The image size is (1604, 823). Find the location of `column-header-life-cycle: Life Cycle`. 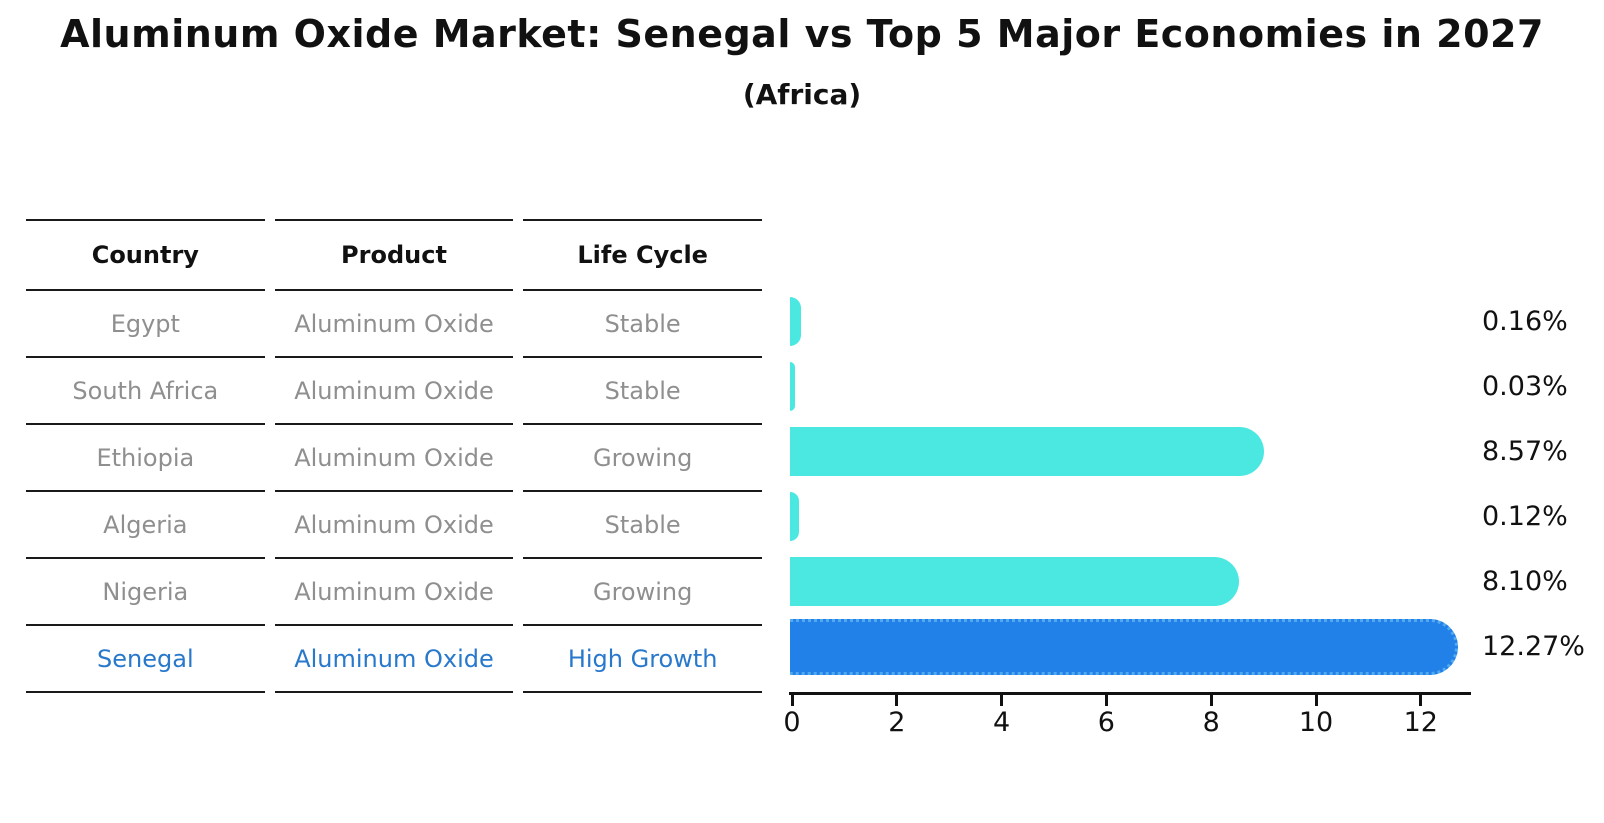

column-header-life-cycle: Life Cycle is located at coordinates (642, 255).